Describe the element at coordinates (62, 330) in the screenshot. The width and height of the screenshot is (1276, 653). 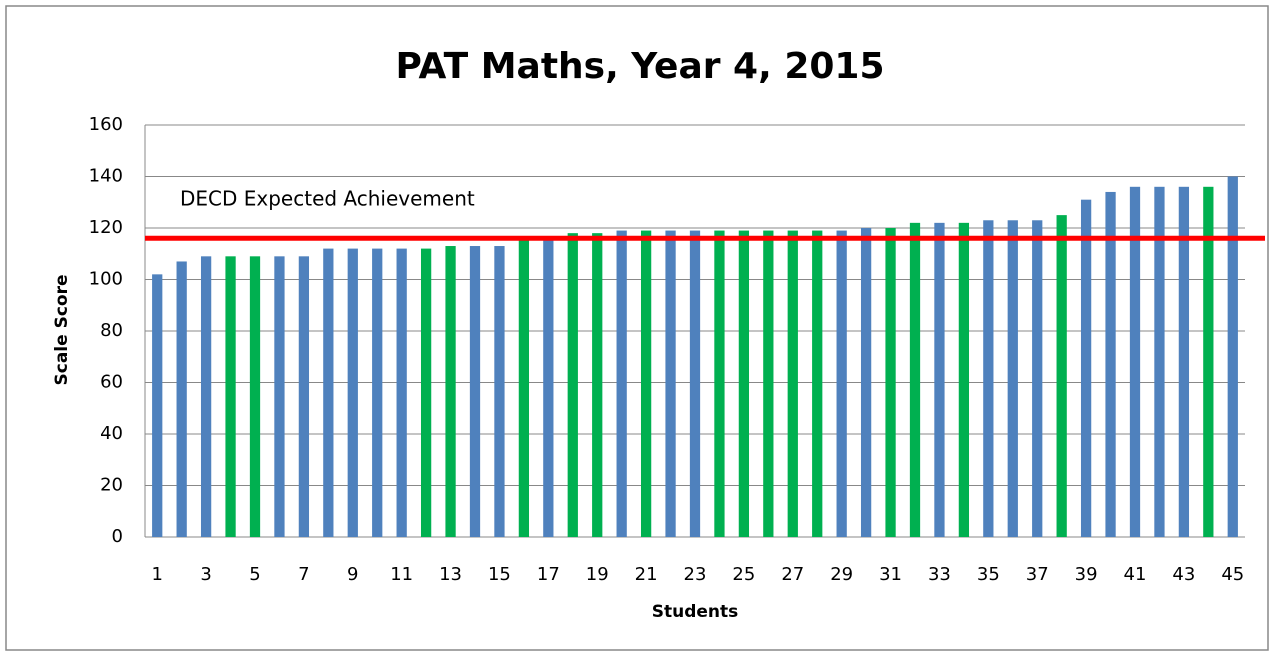
I see `y-axis-title: Scale Score` at that location.